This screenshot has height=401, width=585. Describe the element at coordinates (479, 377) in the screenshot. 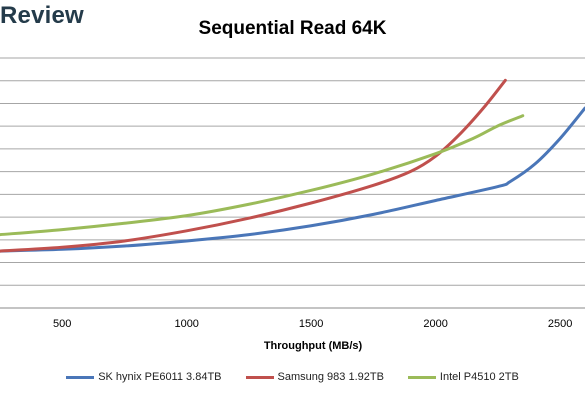

I see `legend-label: Intel P4510 2TB` at that location.